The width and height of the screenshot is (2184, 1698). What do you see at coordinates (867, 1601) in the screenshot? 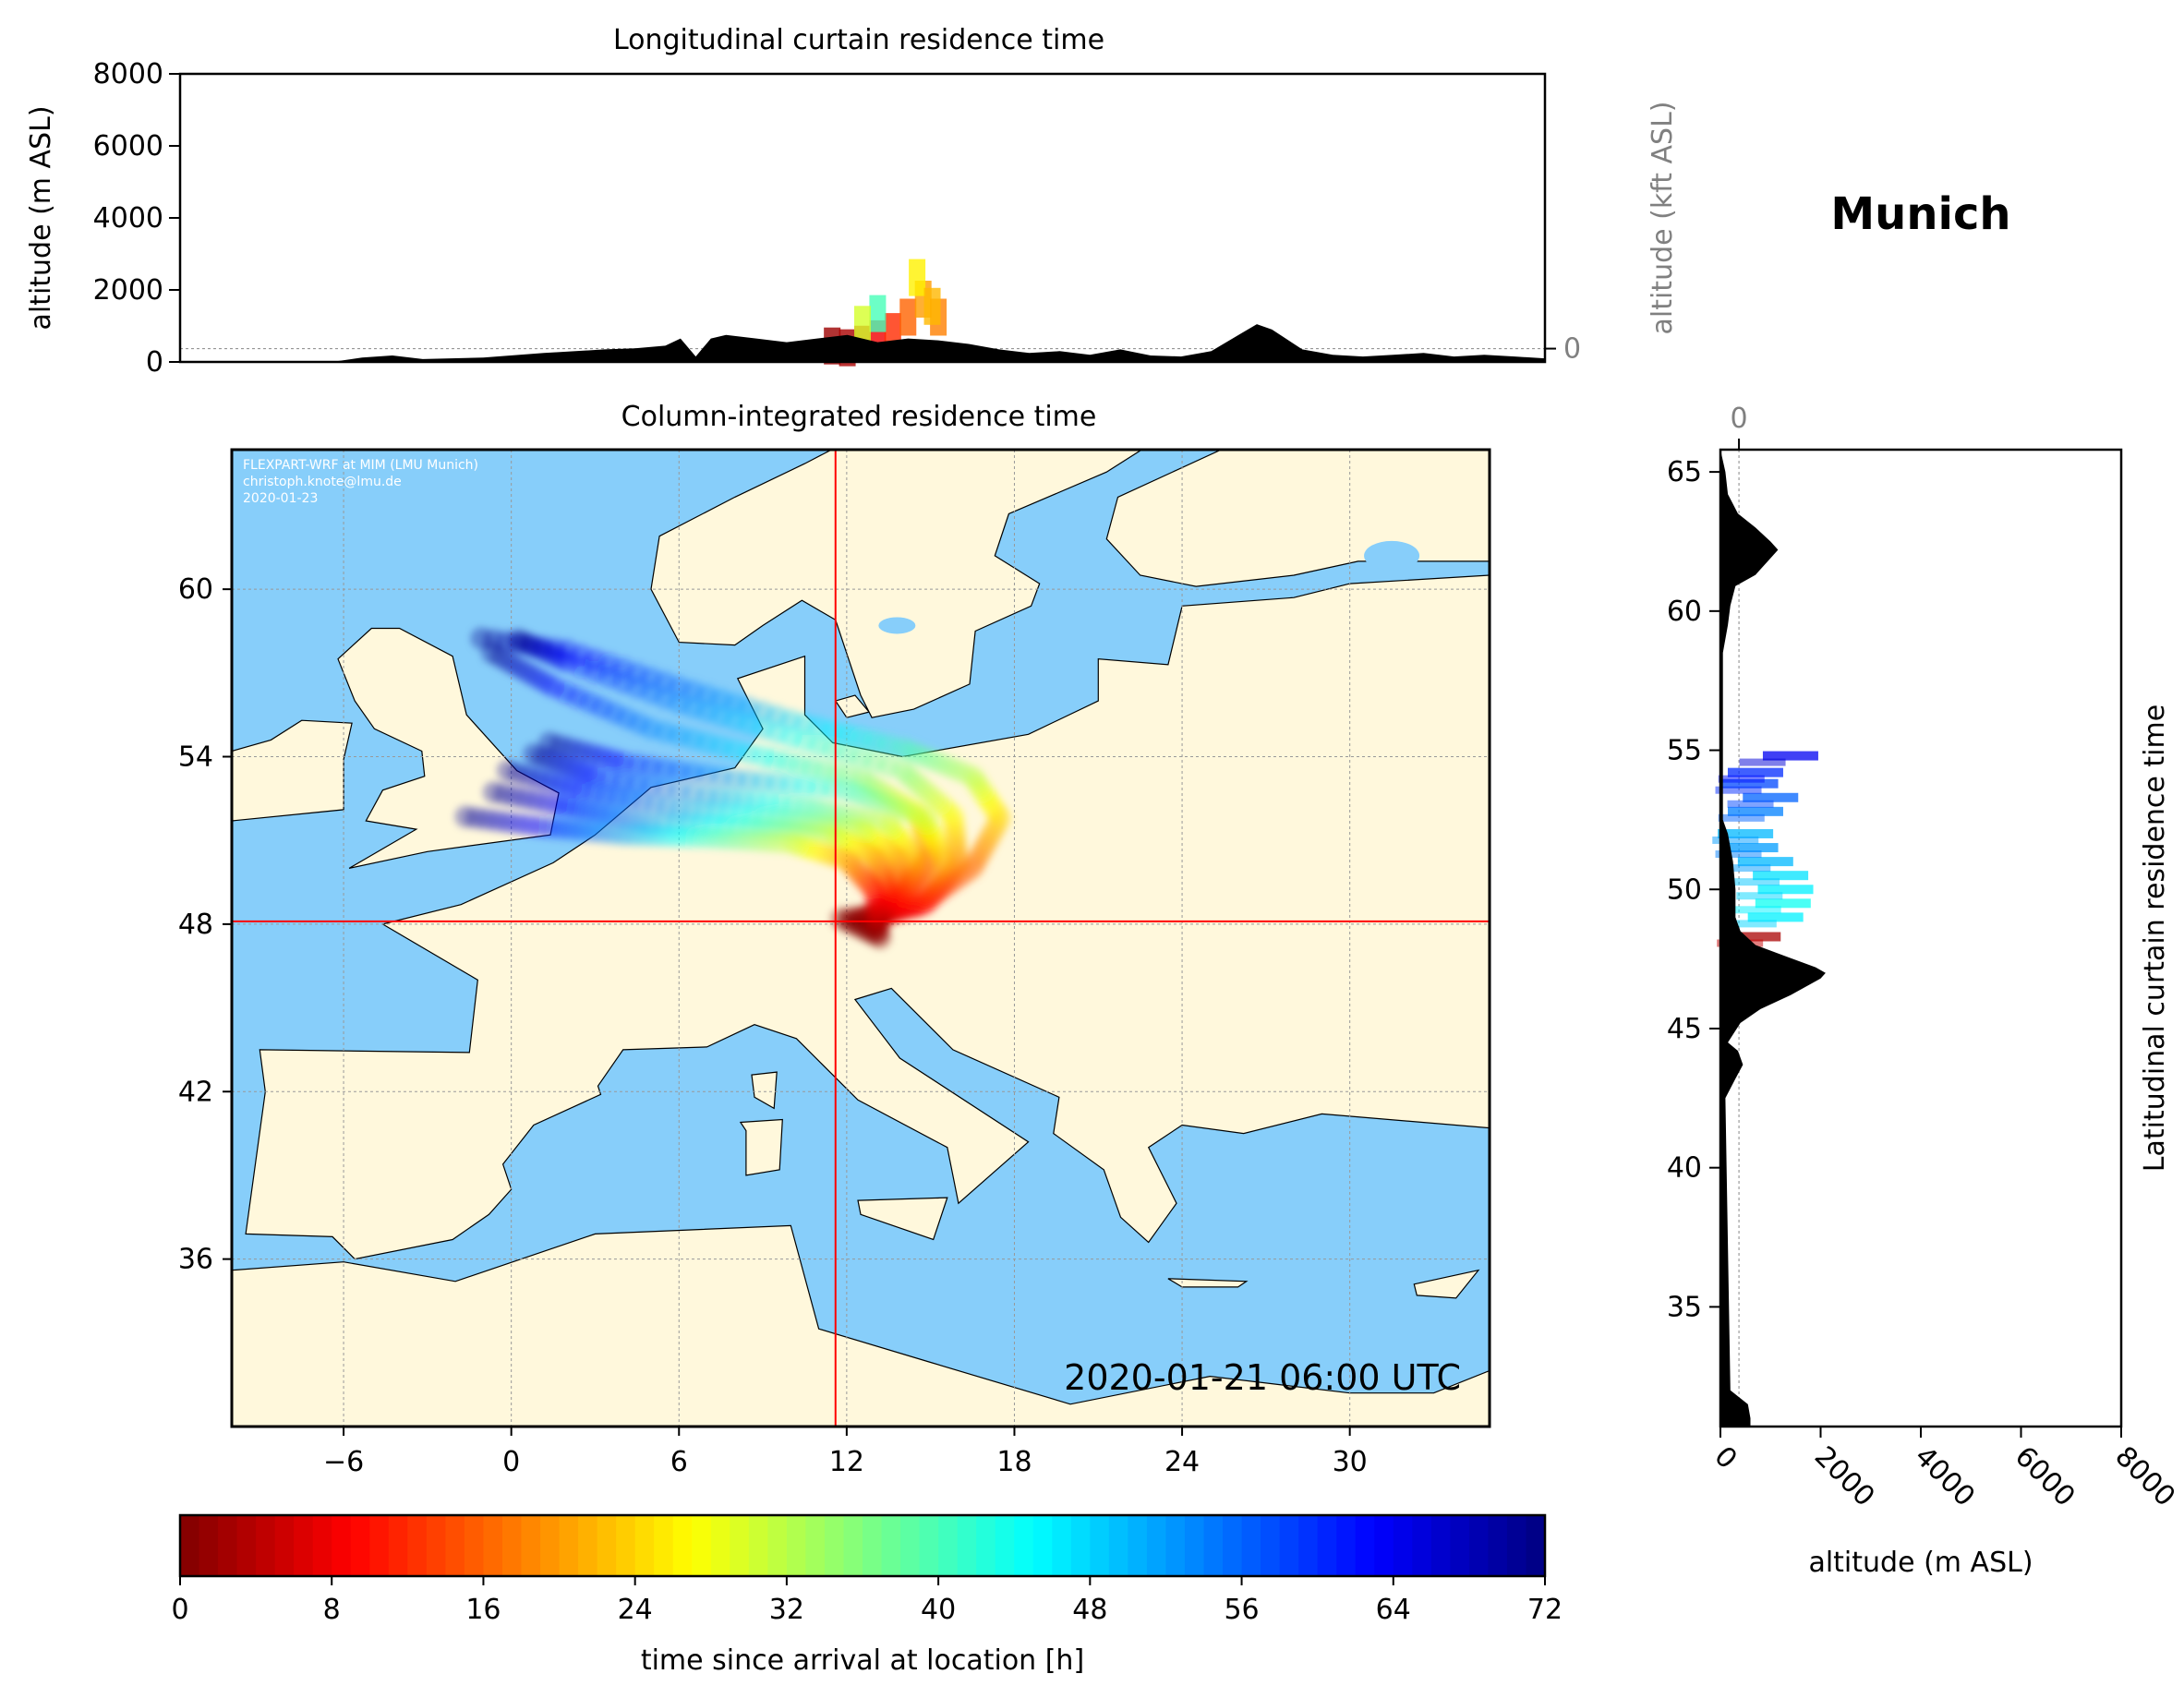
I see `colorbar-axes: 0 8 16 24 32 40 48 56 64 72` at bounding box center [867, 1601].